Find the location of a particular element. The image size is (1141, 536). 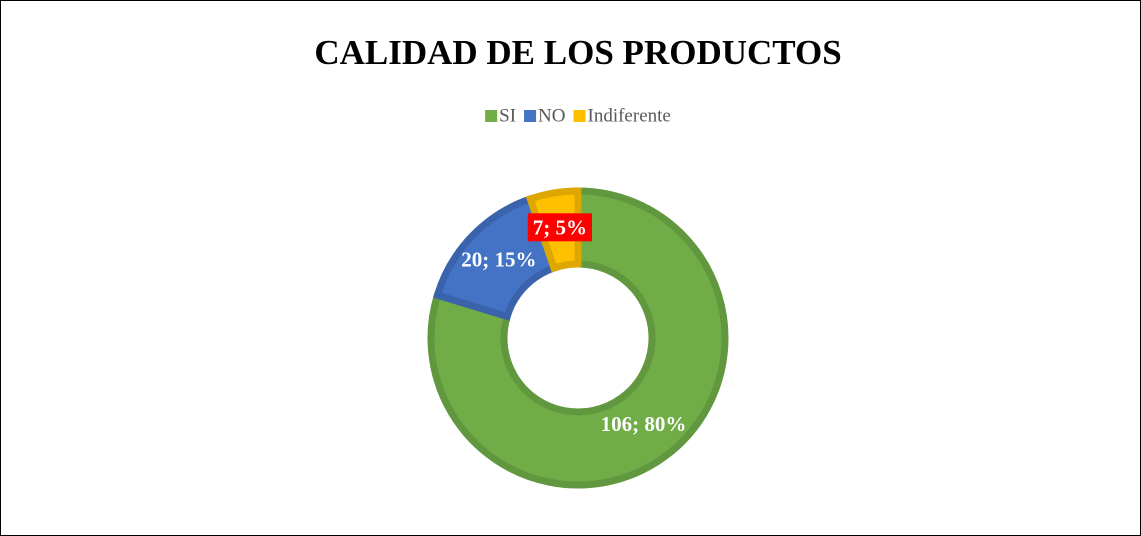

data-label-background is located at coordinates (560, 227).